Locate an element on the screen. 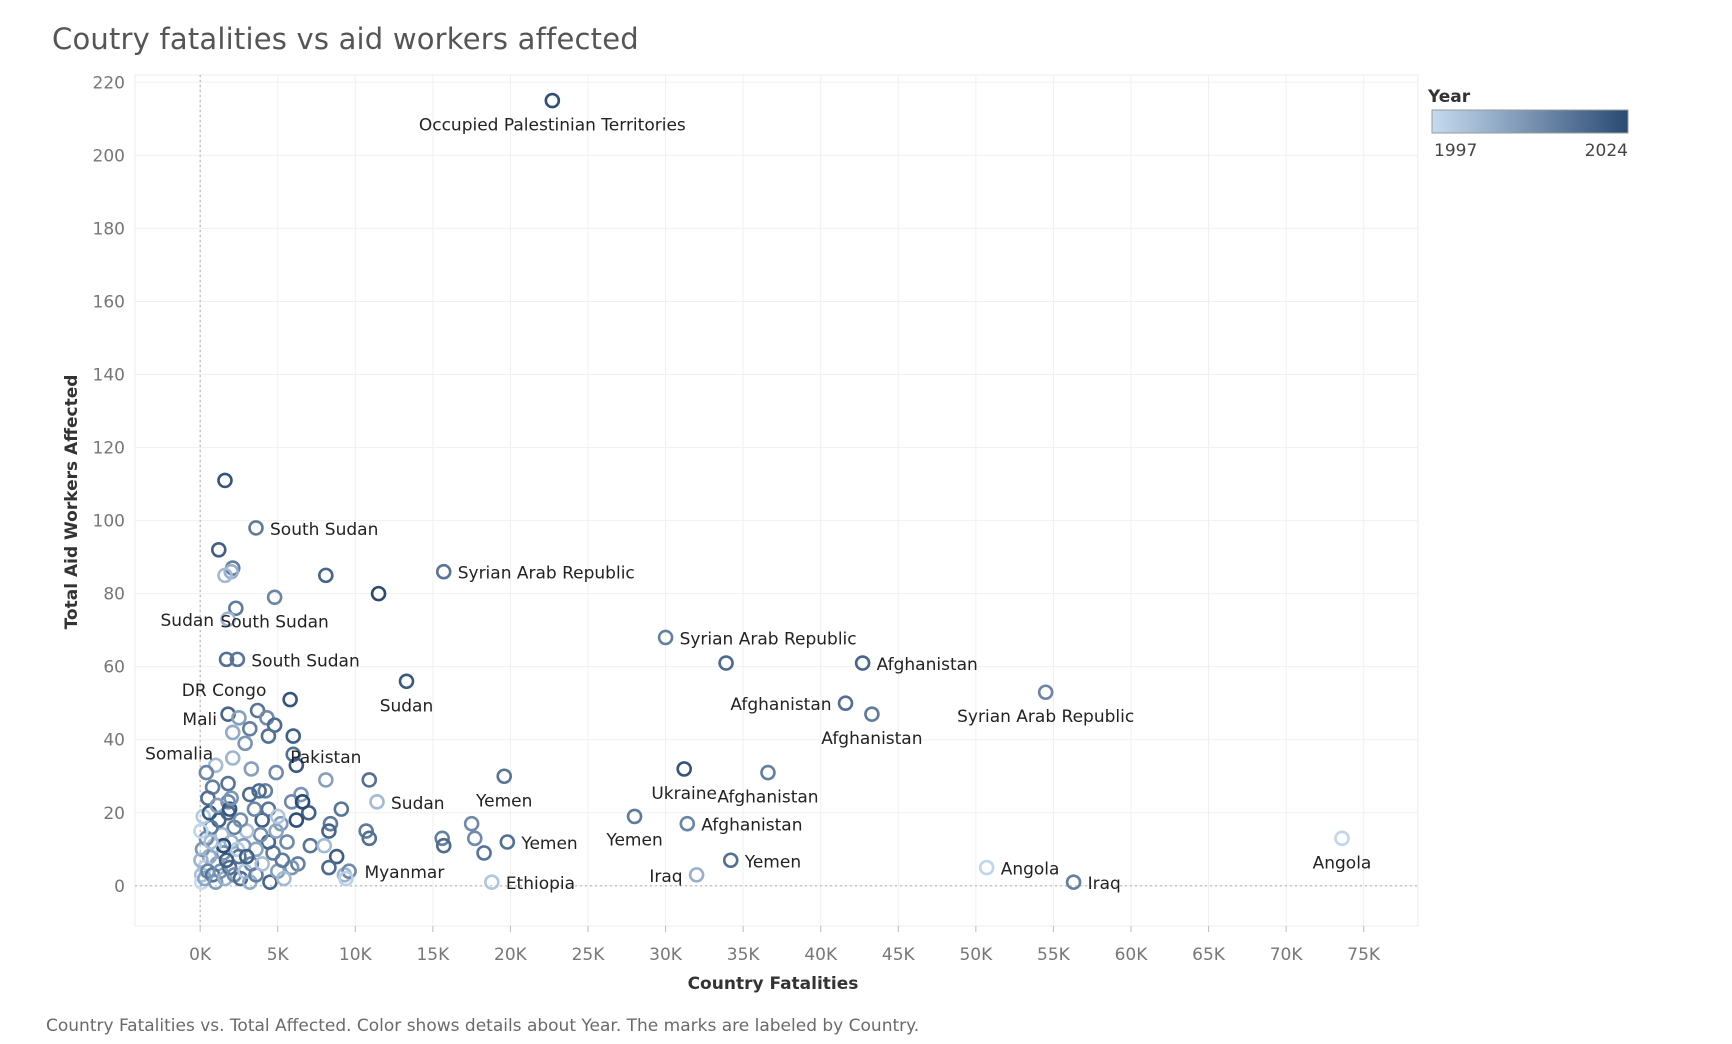 This screenshot has width=1732, height=1044. point-label: Somalia is located at coordinates (179, 754).